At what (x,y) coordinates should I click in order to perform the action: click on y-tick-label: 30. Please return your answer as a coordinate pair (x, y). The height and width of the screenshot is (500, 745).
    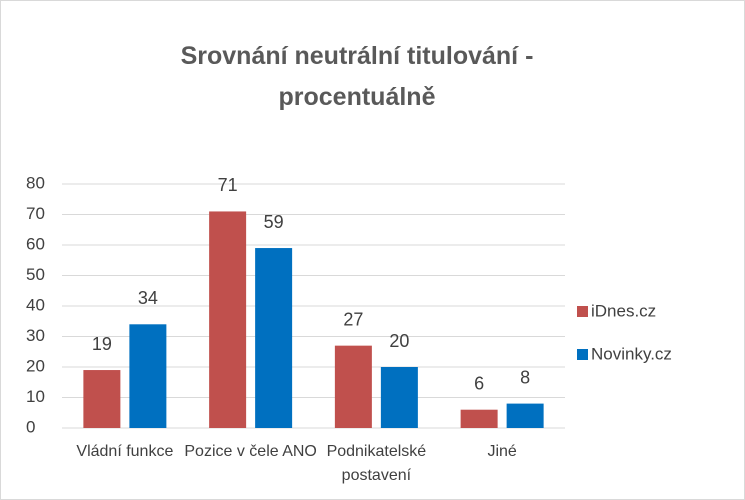
    Looking at the image, I should click on (35, 335).